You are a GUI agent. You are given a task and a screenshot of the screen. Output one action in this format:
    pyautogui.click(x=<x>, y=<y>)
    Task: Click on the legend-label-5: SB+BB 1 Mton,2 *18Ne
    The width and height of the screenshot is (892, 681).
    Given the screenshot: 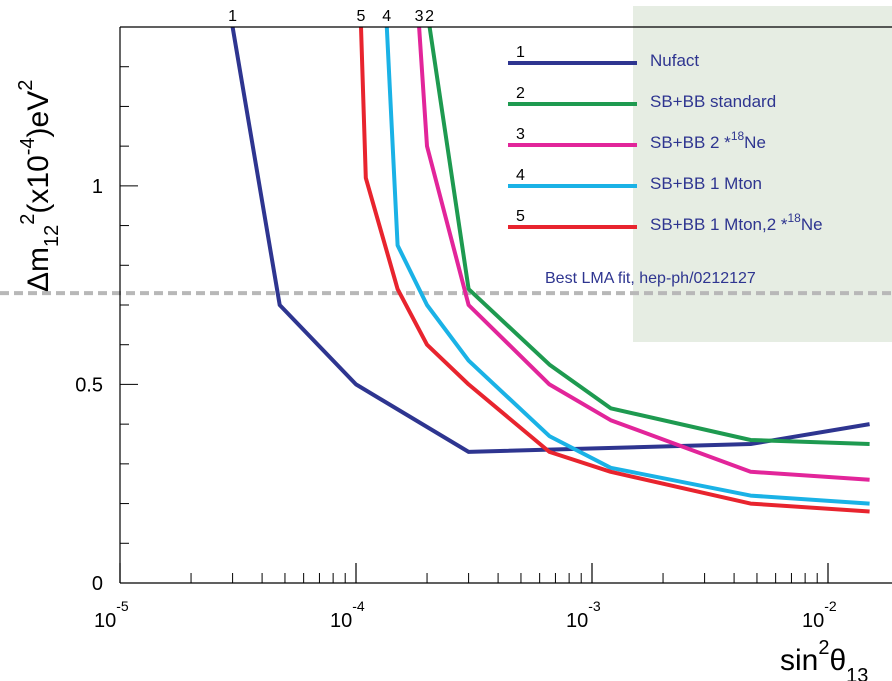 What is the action you would take?
    pyautogui.click(x=736, y=222)
    